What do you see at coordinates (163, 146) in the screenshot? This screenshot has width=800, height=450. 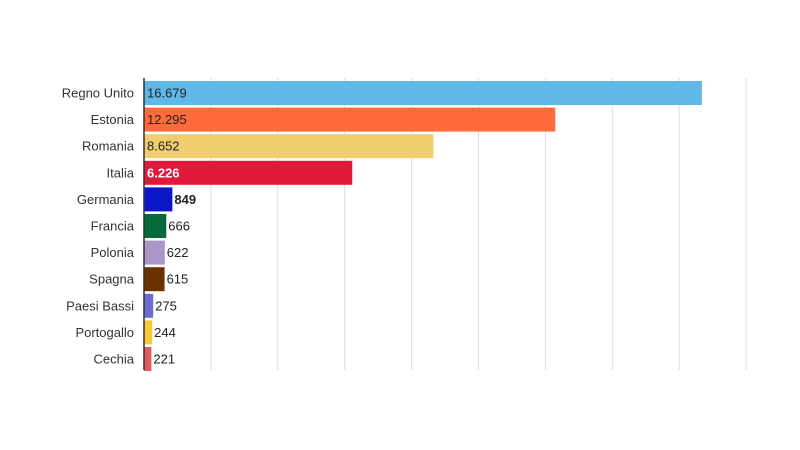 I see `value-label: 8.652` at bounding box center [163, 146].